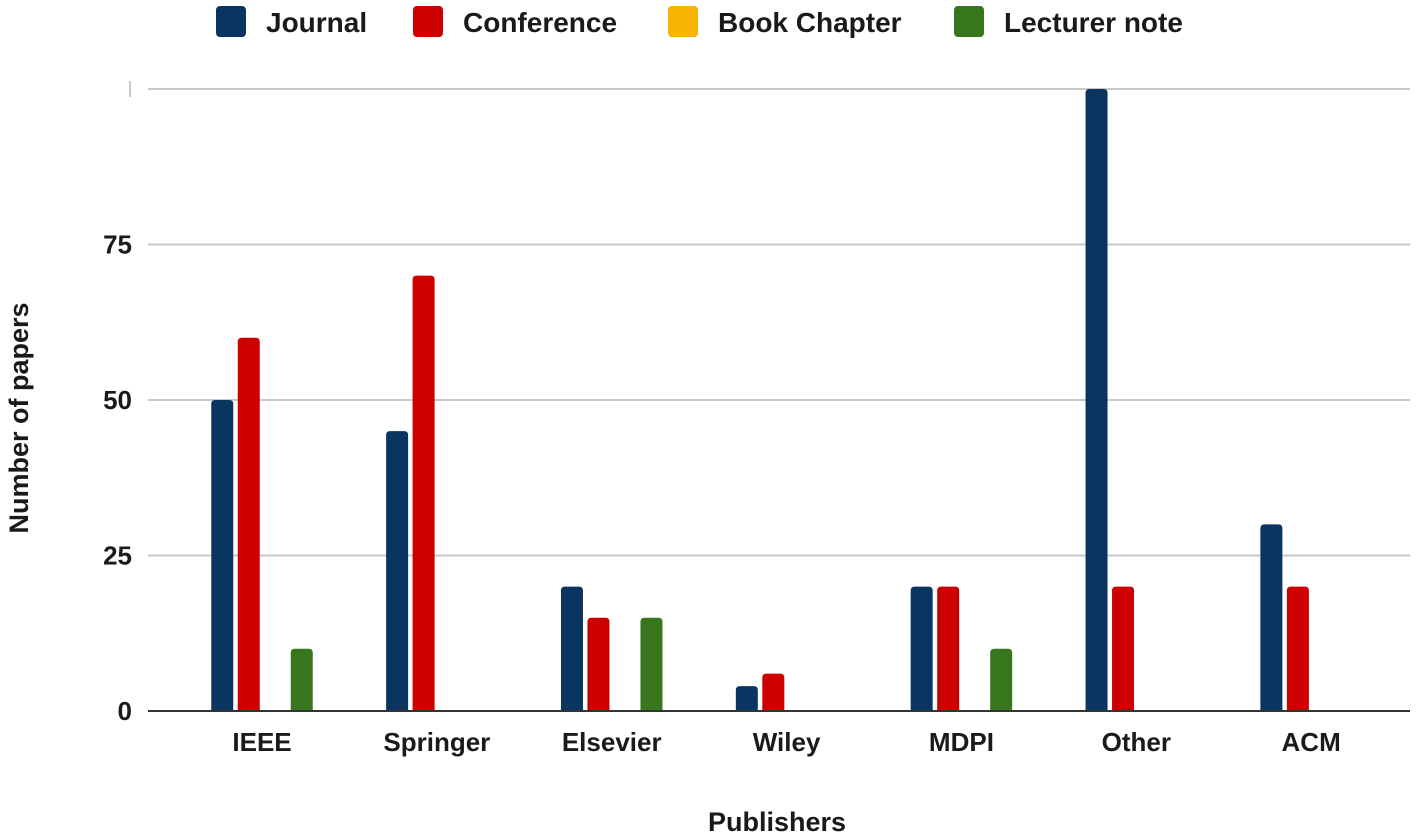 The width and height of the screenshot is (1418, 839). I want to click on legend-label: Journal, so click(316, 22).